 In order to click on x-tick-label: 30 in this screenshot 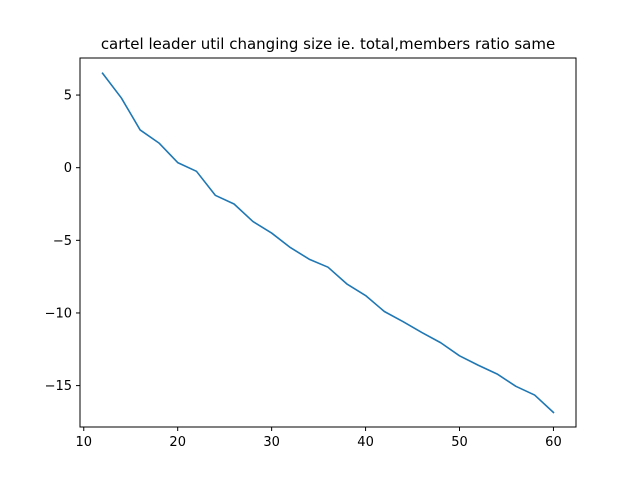, I will do `click(271, 442)`.